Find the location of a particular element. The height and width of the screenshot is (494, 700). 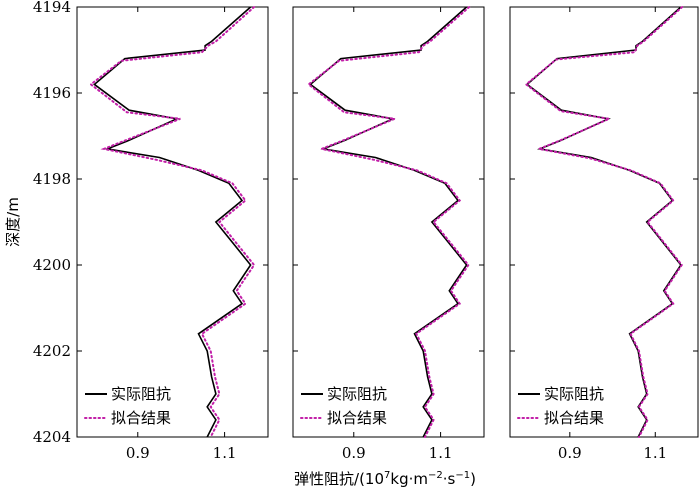

y-tick-label: 4194 is located at coordinates (52, 8).